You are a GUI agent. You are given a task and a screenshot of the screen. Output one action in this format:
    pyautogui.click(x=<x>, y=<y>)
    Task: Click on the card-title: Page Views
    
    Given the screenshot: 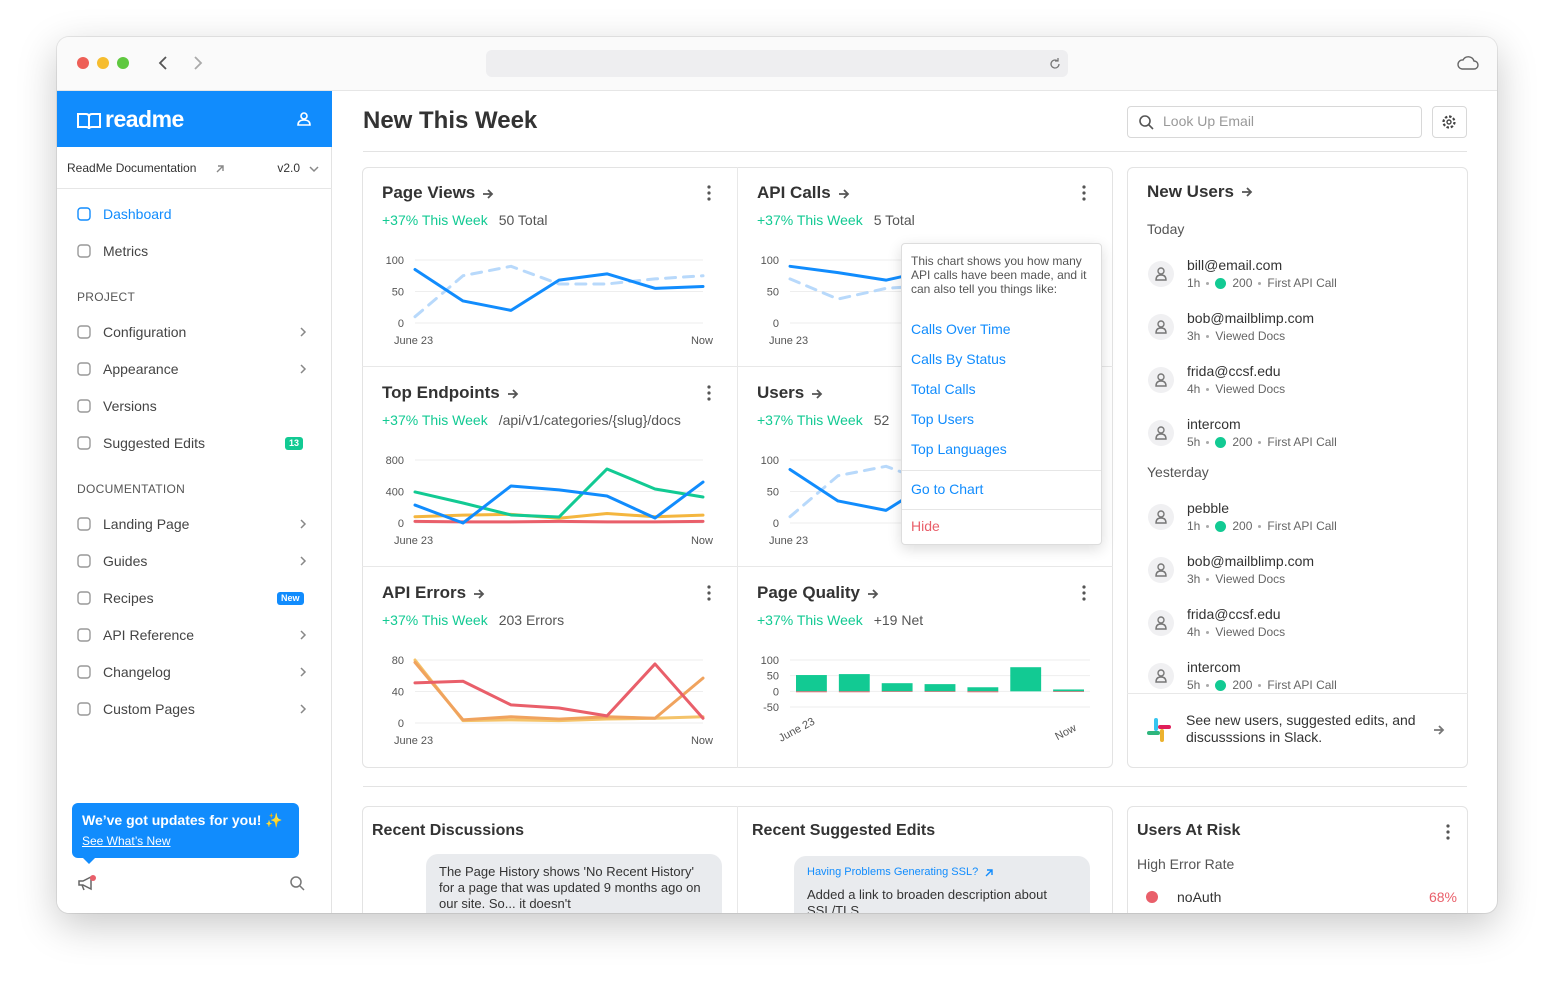 What is the action you would take?
    pyautogui.click(x=429, y=192)
    